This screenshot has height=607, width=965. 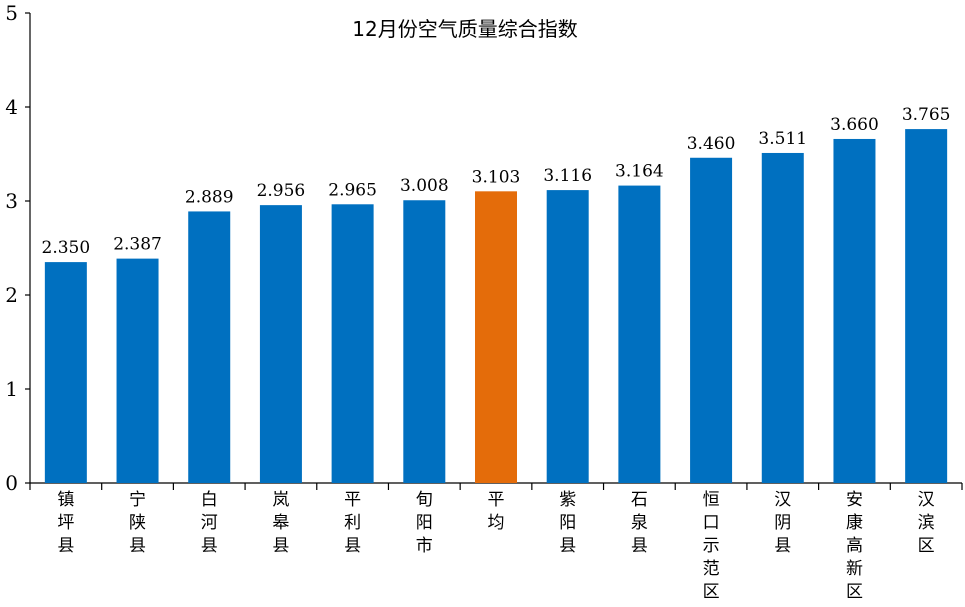 I want to click on data-label: 3.103, so click(x=496, y=177).